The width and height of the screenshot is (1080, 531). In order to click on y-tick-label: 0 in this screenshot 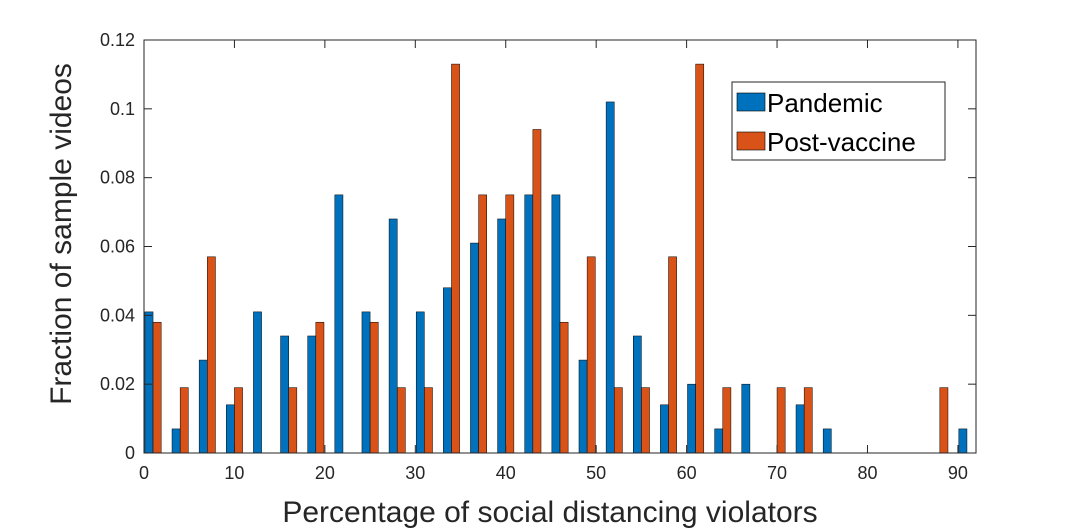, I will do `click(130, 453)`.